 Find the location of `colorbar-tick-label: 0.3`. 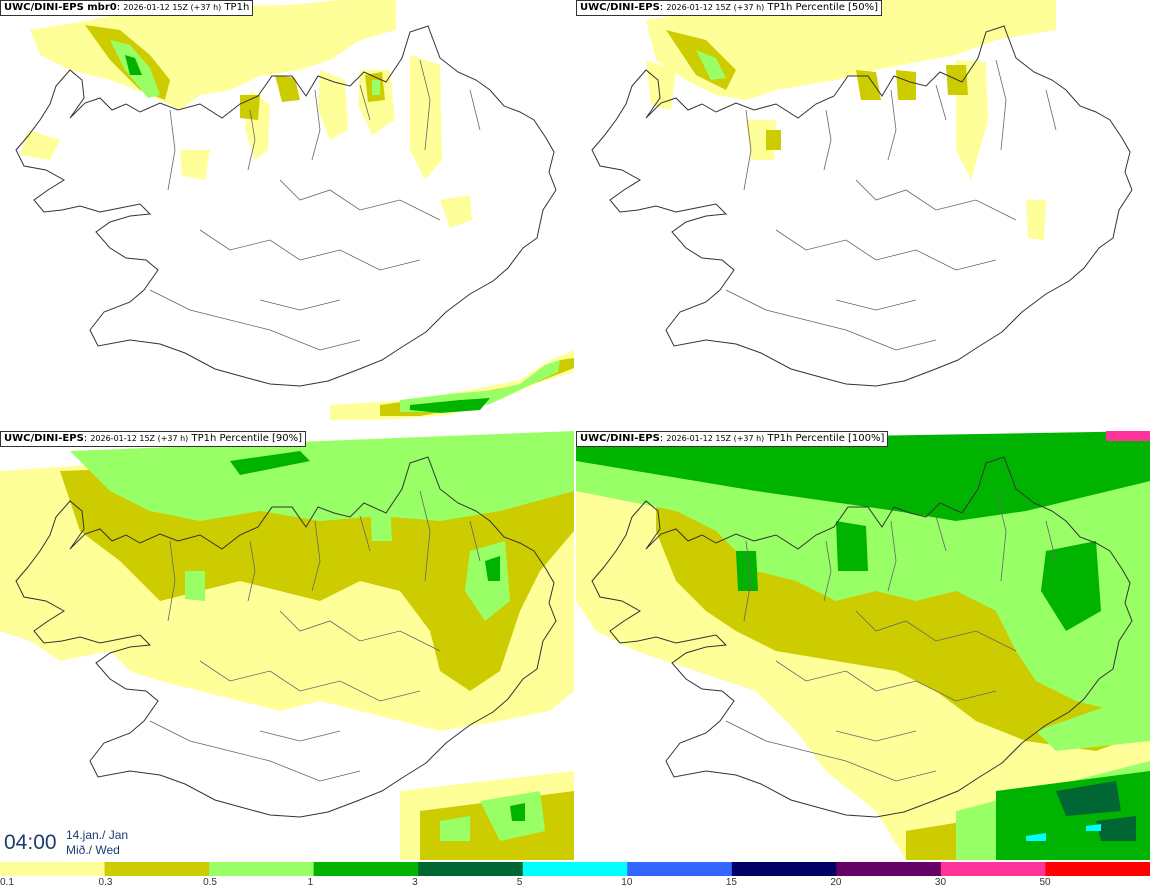

colorbar-tick-label: 0.3 is located at coordinates (105, 882).